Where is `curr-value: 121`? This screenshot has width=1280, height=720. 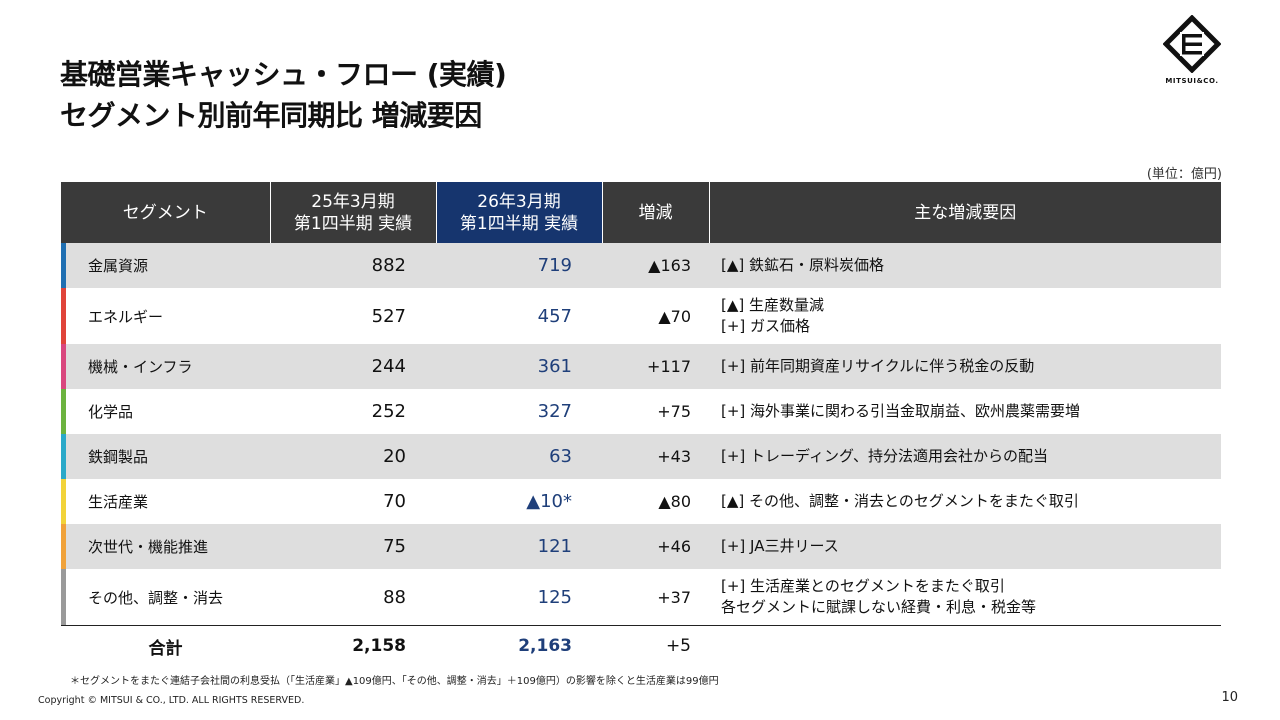
curr-value: 121 is located at coordinates (519, 546).